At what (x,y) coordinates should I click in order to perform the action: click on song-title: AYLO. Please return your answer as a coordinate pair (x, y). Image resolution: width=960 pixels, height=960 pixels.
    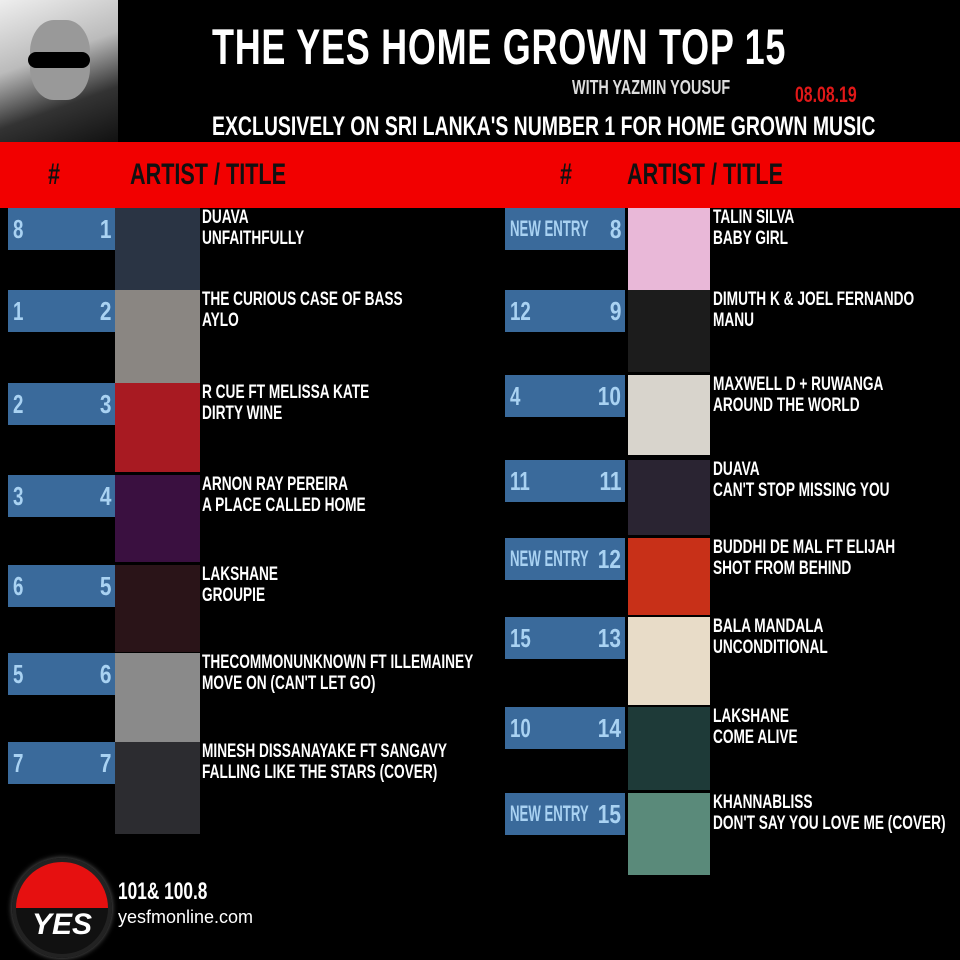
    Looking at the image, I should click on (220, 320).